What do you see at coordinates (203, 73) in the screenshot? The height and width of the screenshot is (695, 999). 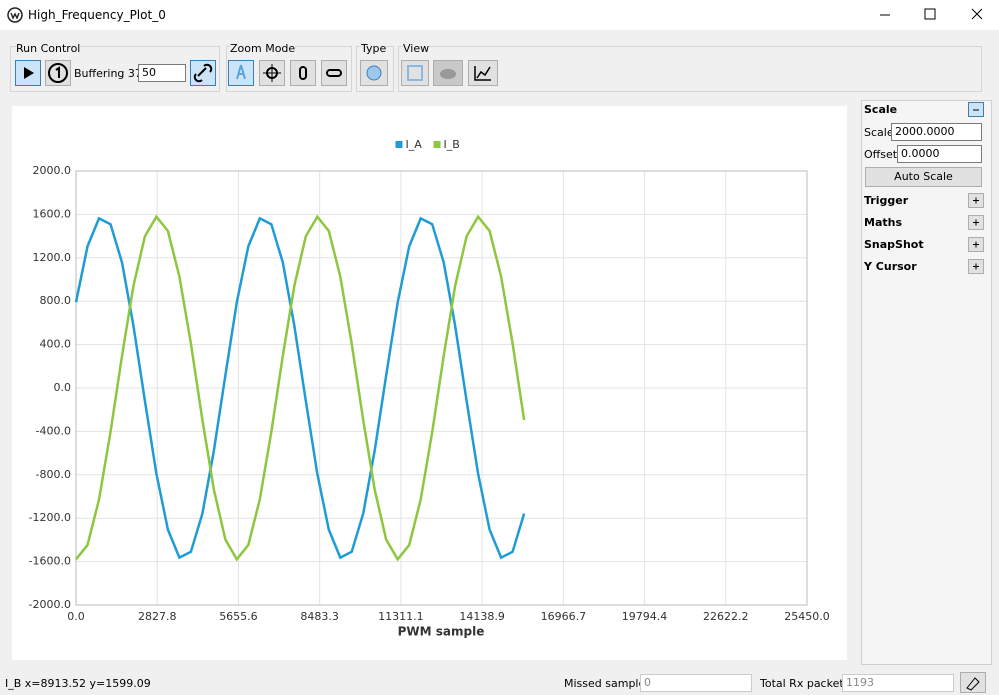 I see `link-button` at bounding box center [203, 73].